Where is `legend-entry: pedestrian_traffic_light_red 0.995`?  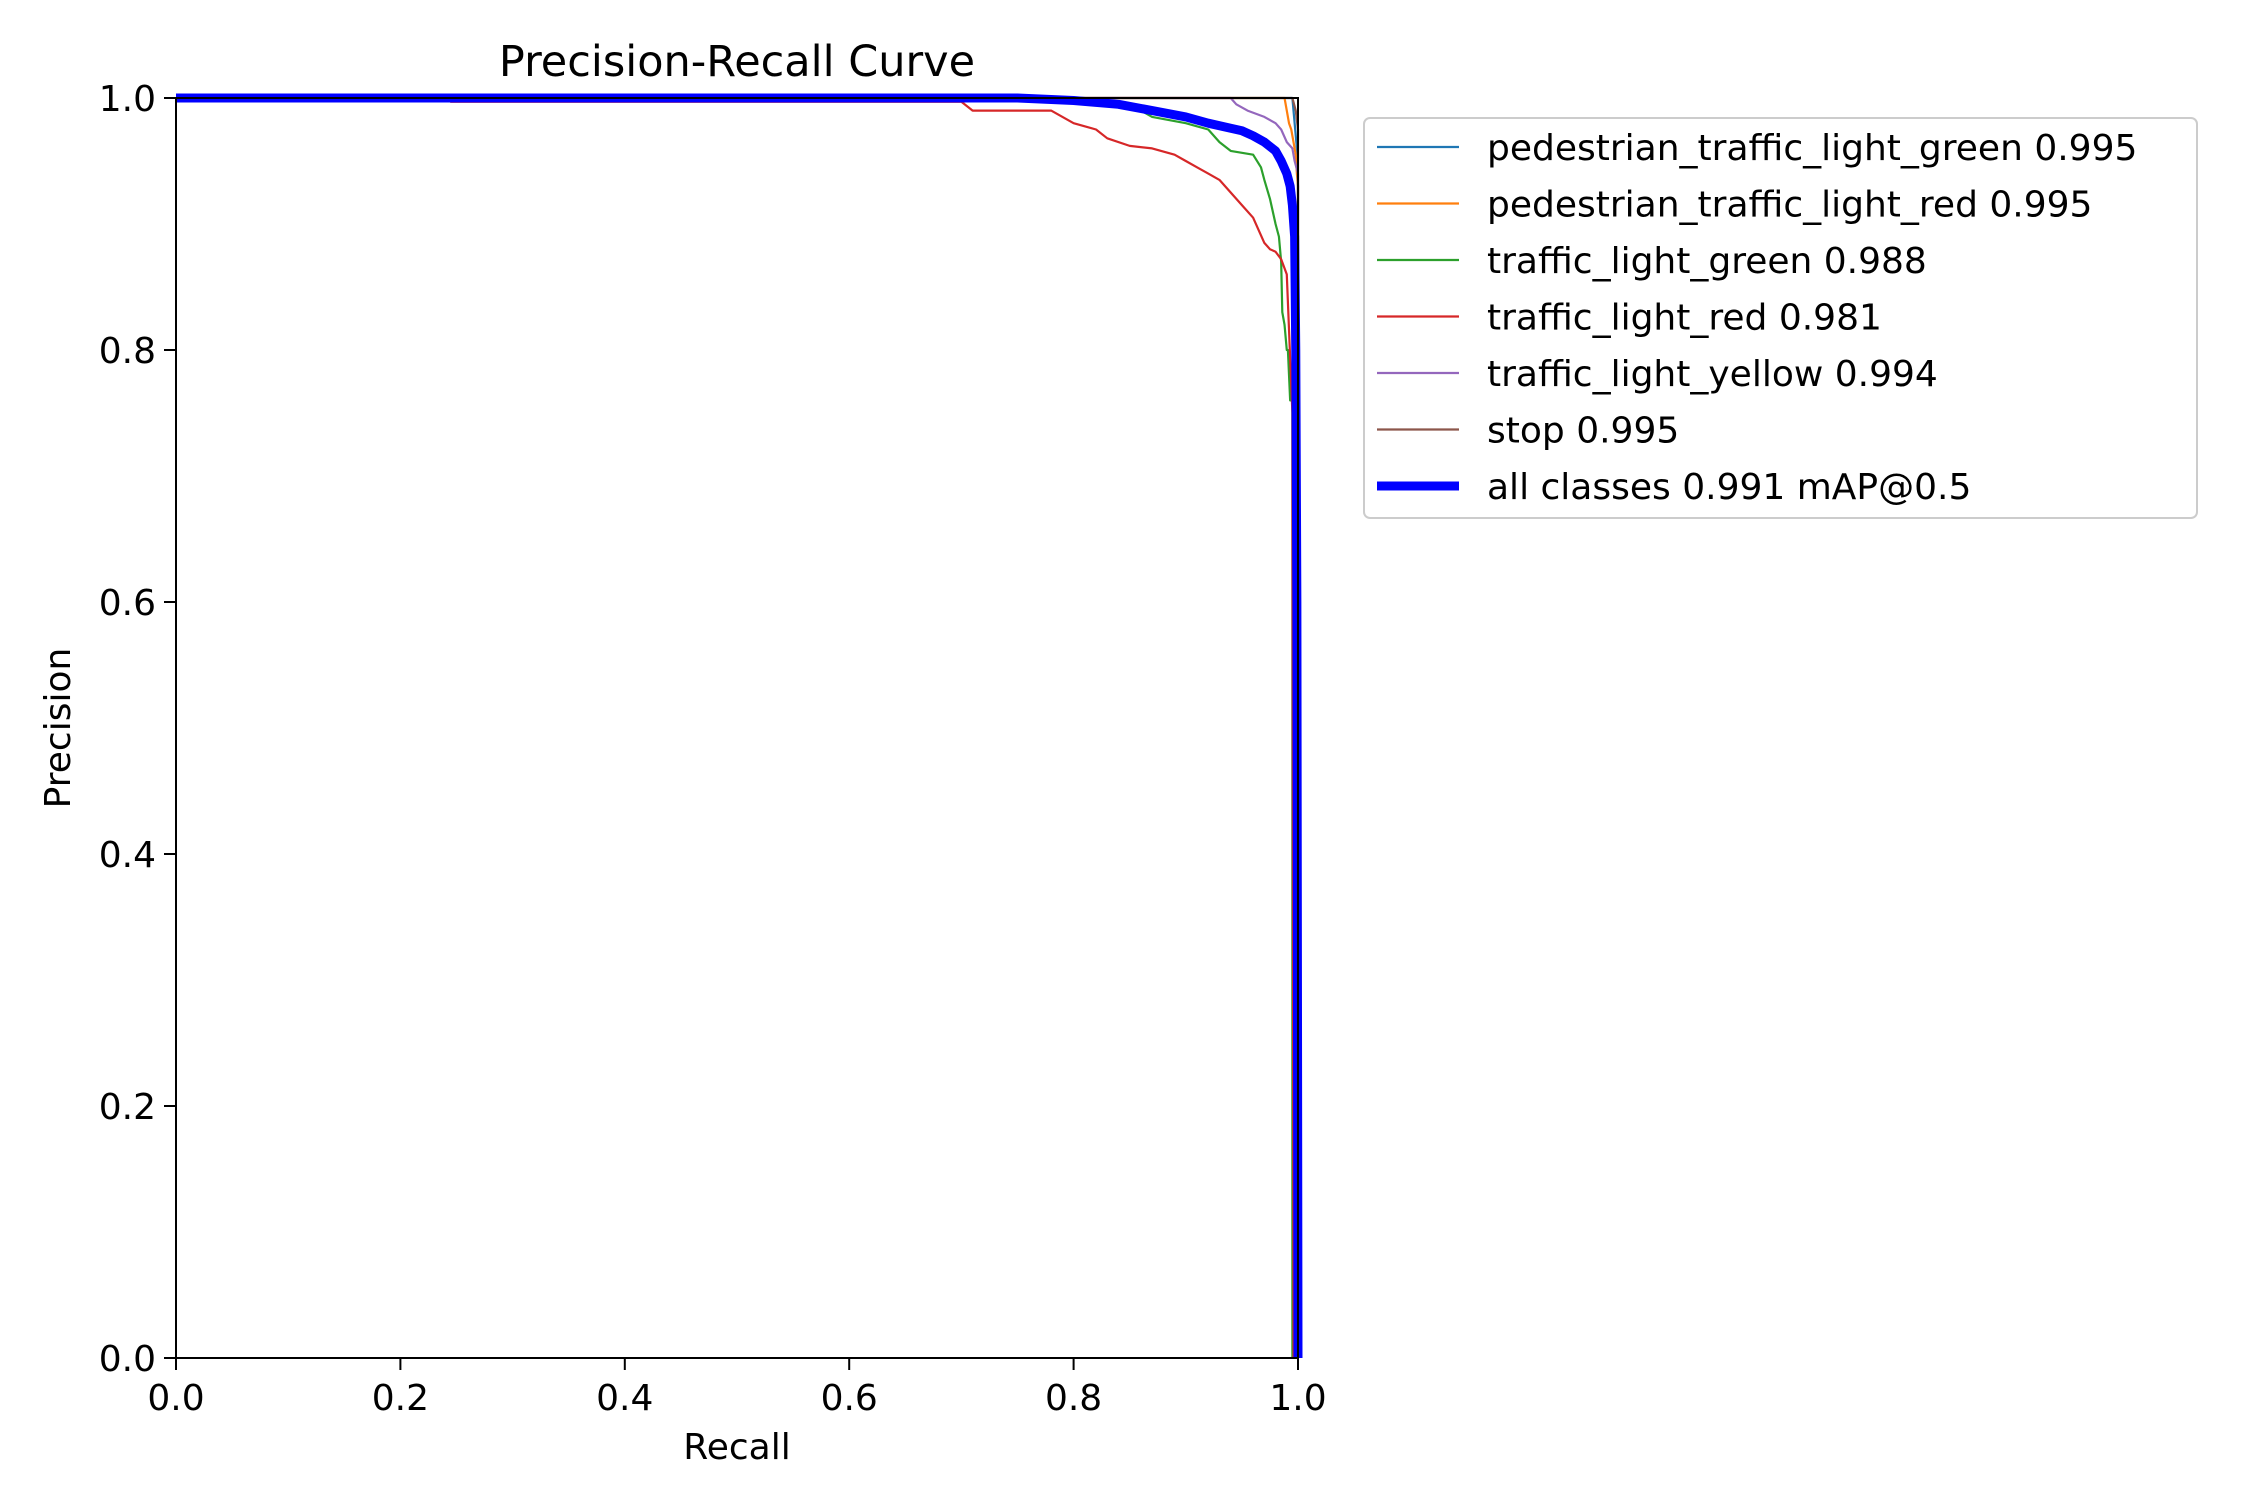
legend-entry: pedestrian_traffic_light_red 0.995 is located at coordinates (1734, 205).